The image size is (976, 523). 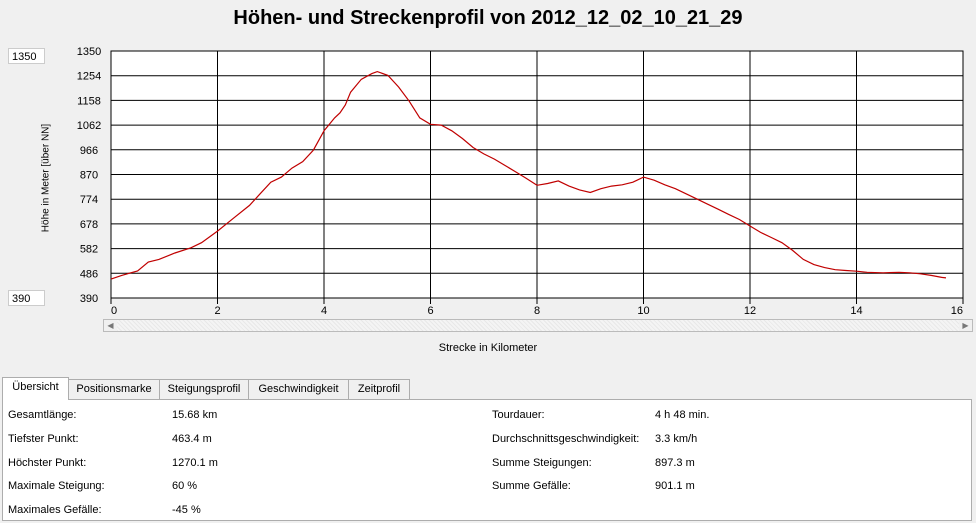 I want to click on x-tick-label: 4, so click(x=324, y=311).